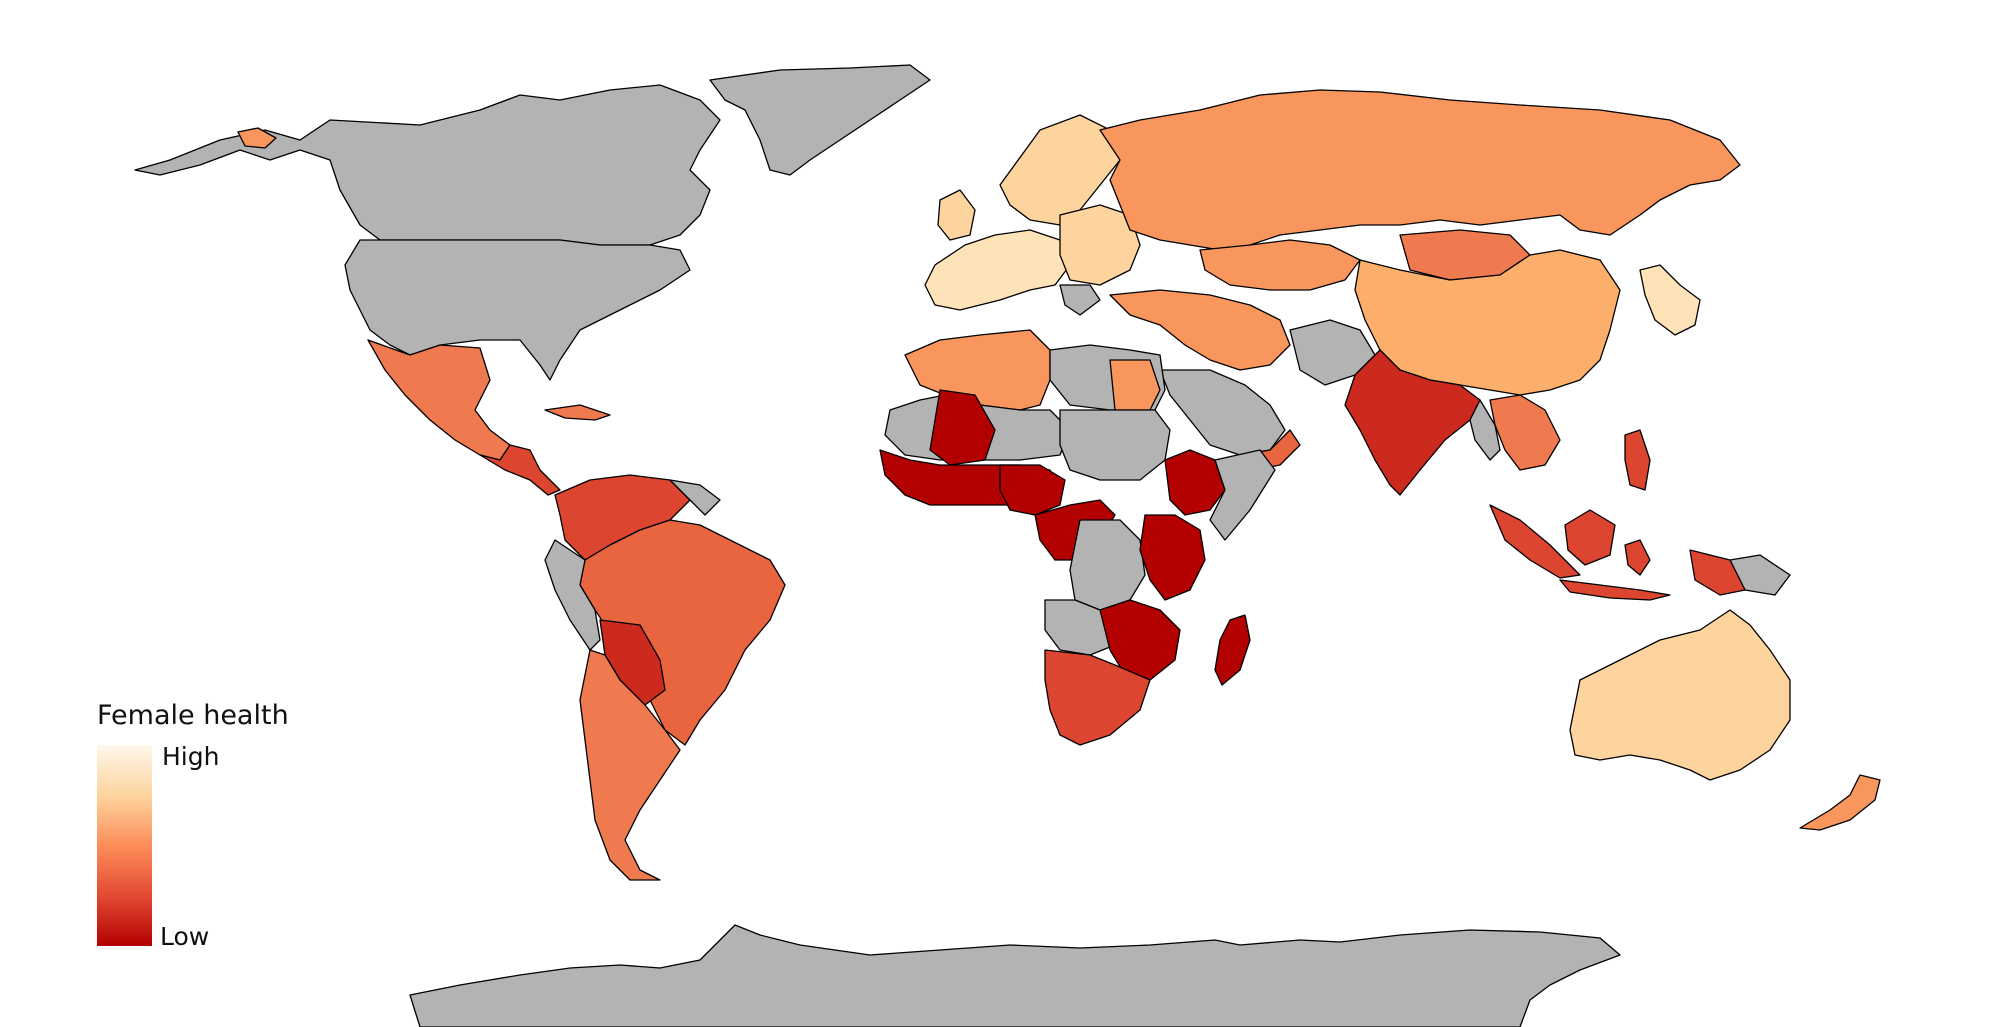 This screenshot has height=1027, width=2001. Describe the element at coordinates (1717, 572) in the screenshot. I see `region-new-guinea-indonesia` at that location.